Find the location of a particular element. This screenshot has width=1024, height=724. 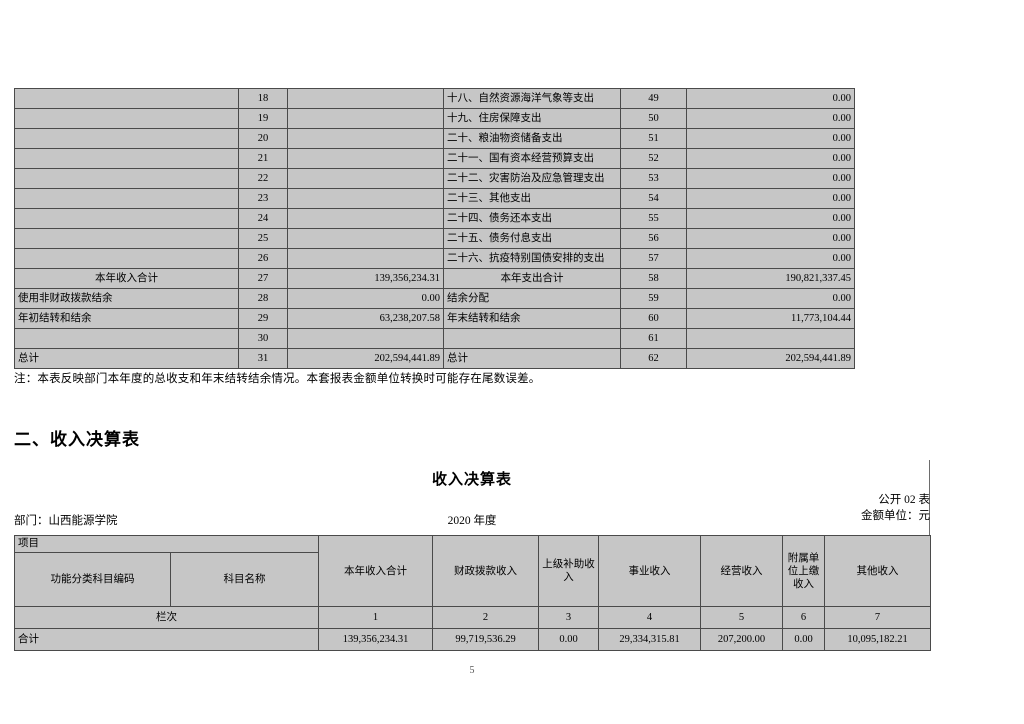

left-item-label: 使用非财政拨款结余 is located at coordinates (126, 298).